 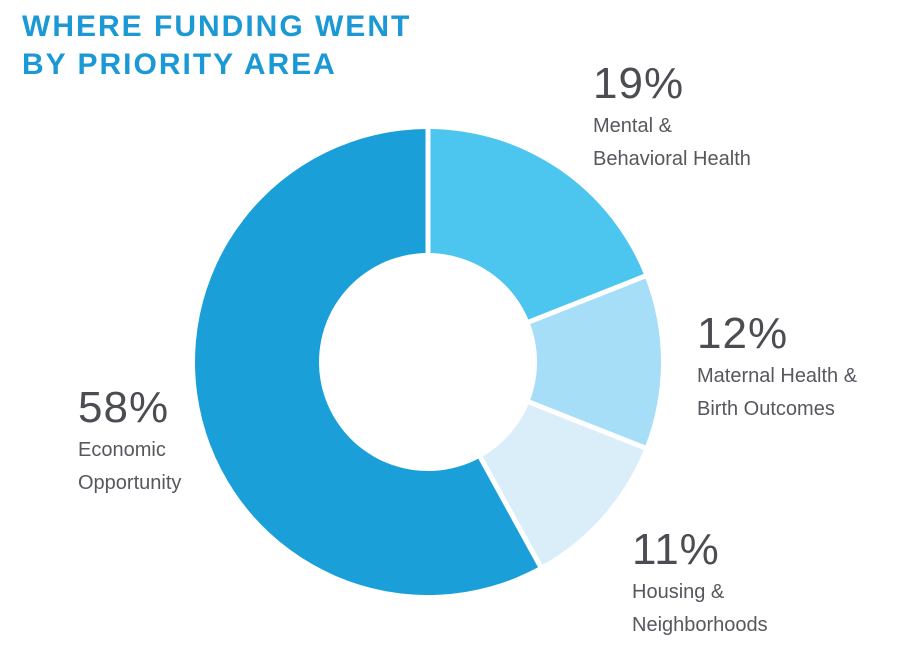 What do you see at coordinates (672, 142) in the screenshot?
I see `slice-label: Mental & Behavioral Health` at bounding box center [672, 142].